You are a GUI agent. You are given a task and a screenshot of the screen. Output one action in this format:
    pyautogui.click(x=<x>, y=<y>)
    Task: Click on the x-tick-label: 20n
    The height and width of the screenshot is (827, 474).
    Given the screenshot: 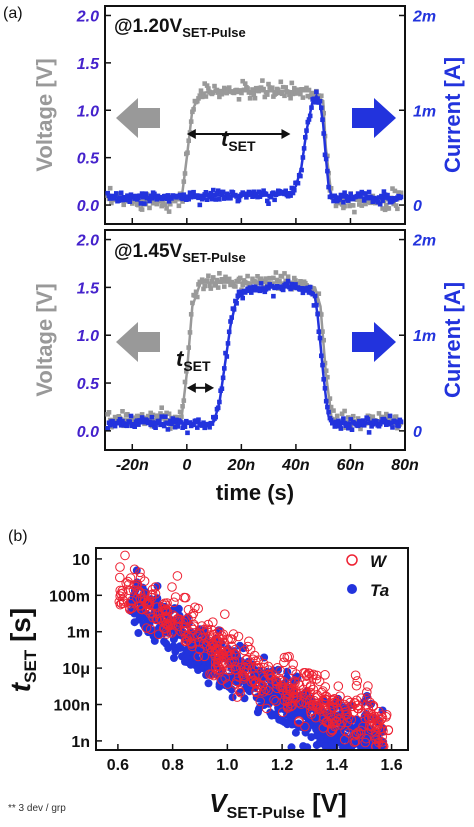 What is the action you would take?
    pyautogui.click(x=241, y=465)
    